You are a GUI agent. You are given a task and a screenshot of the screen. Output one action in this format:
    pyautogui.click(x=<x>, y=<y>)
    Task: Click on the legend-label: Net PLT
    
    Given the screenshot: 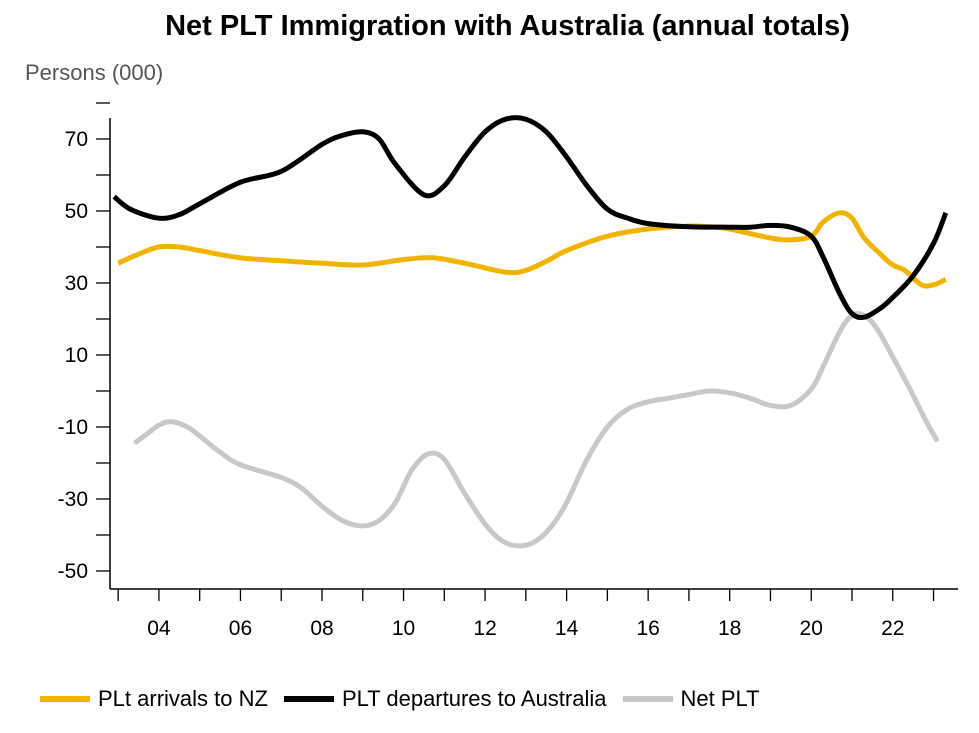 What is the action you would take?
    pyautogui.click(x=720, y=698)
    